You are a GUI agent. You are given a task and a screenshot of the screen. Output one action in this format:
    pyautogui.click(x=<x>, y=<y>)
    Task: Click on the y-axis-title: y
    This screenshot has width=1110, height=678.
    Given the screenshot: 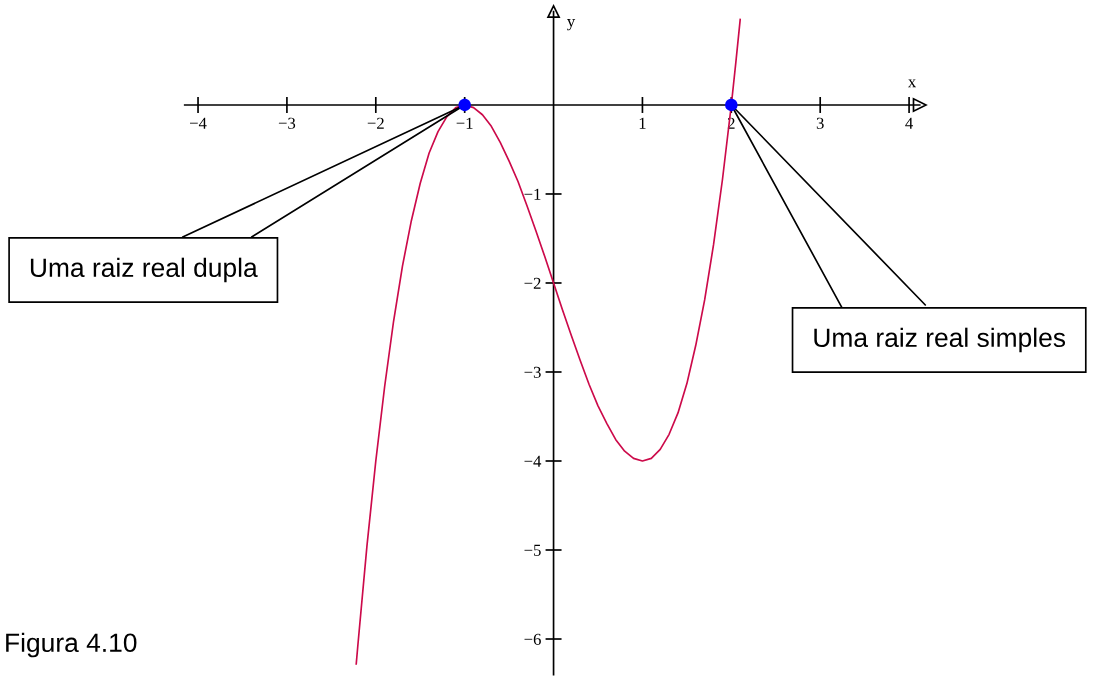 What is the action you would take?
    pyautogui.click(x=571, y=25)
    